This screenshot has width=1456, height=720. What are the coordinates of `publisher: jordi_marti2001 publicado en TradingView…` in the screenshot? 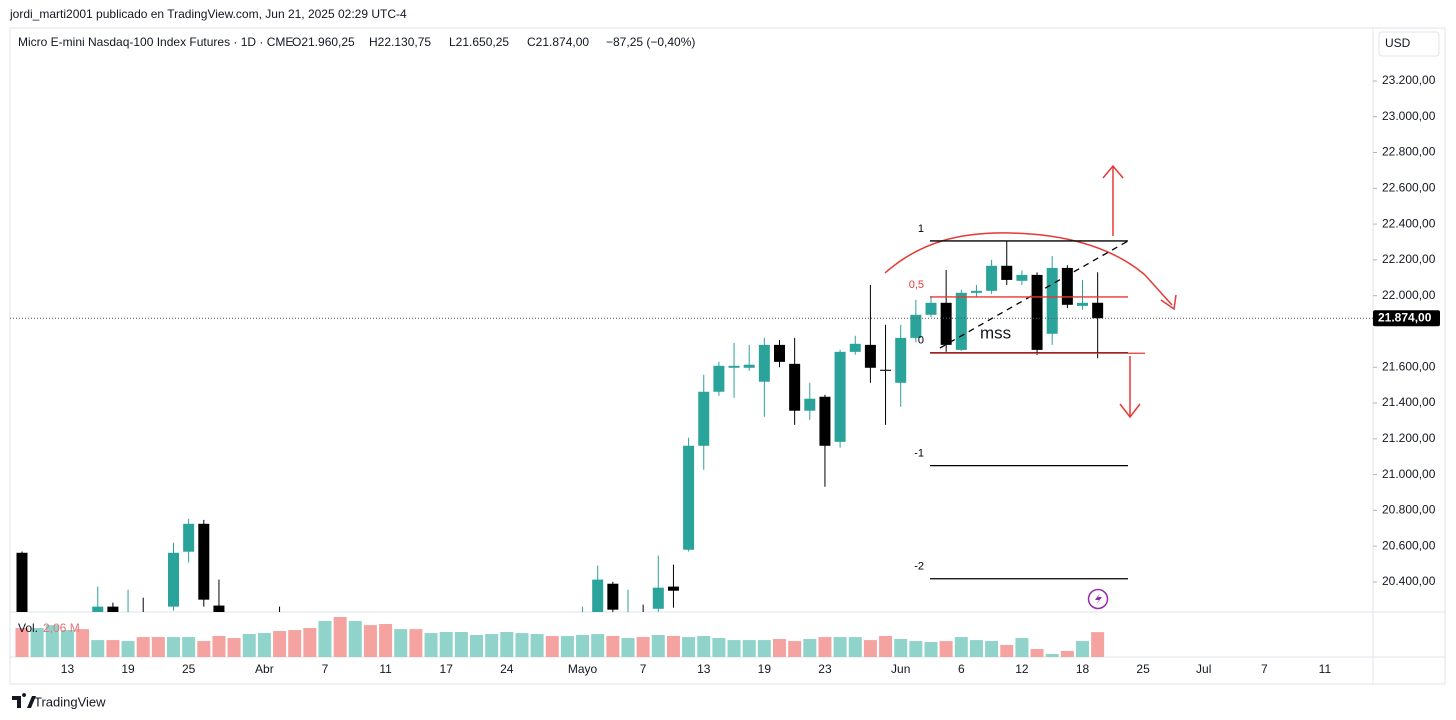 It's located at (208, 14).